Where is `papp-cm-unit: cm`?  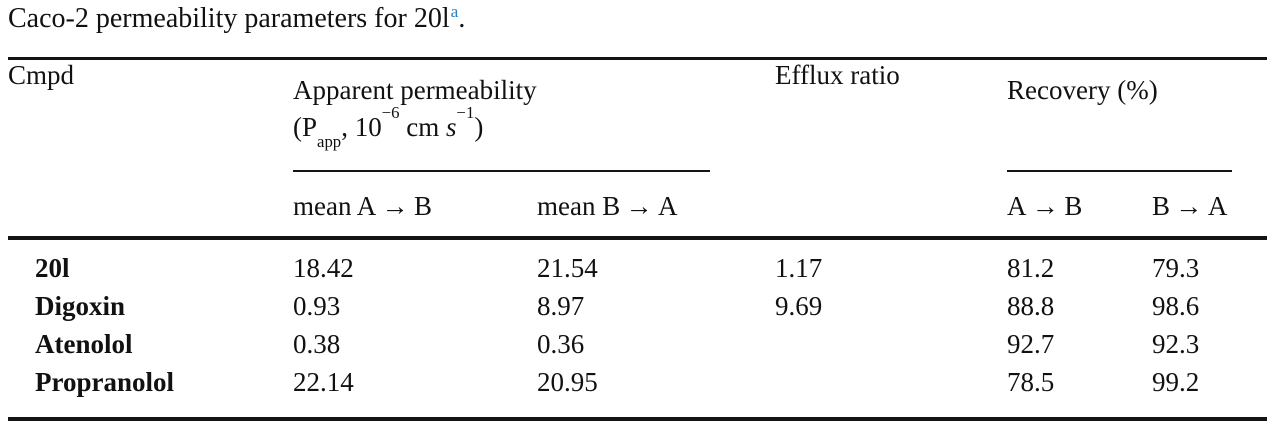 papp-cm-unit: cm is located at coordinates (422, 127).